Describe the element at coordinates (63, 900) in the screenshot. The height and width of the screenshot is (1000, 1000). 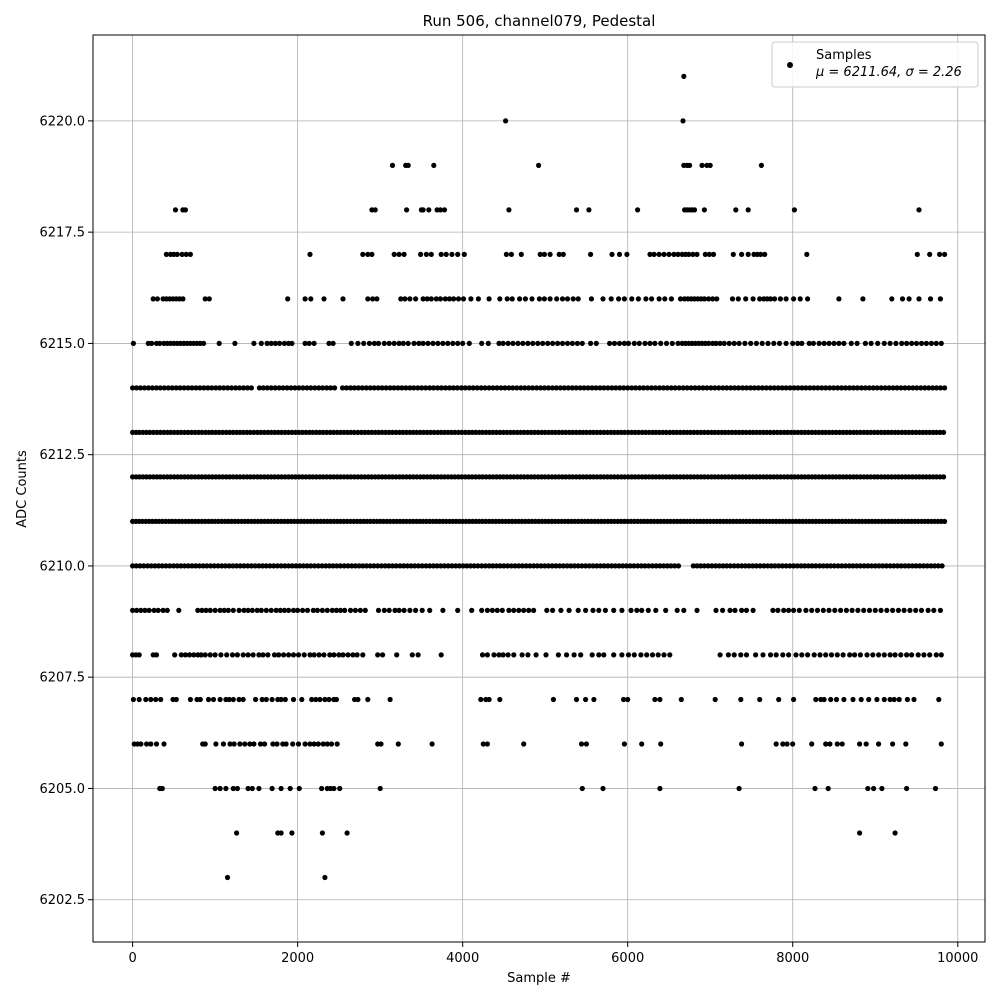
I see `y-tick-label: 6202.5` at that location.